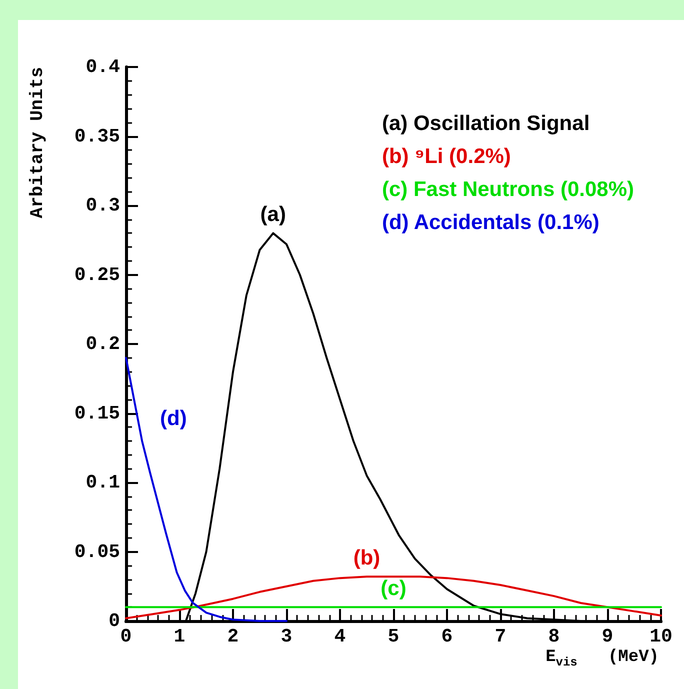 The width and height of the screenshot is (684, 689). I want to click on x-tick-label: 8, so click(554, 637).